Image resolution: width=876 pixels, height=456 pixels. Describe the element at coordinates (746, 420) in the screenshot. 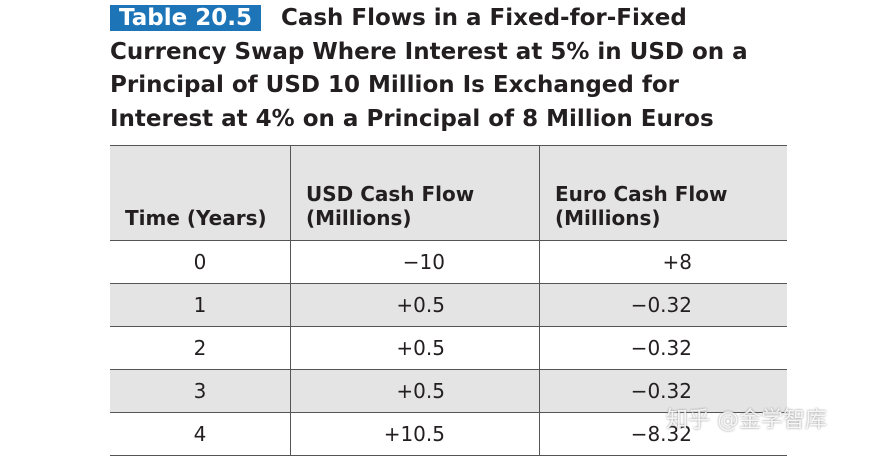

I see `watermark: 知乎 @金学智库` at that location.